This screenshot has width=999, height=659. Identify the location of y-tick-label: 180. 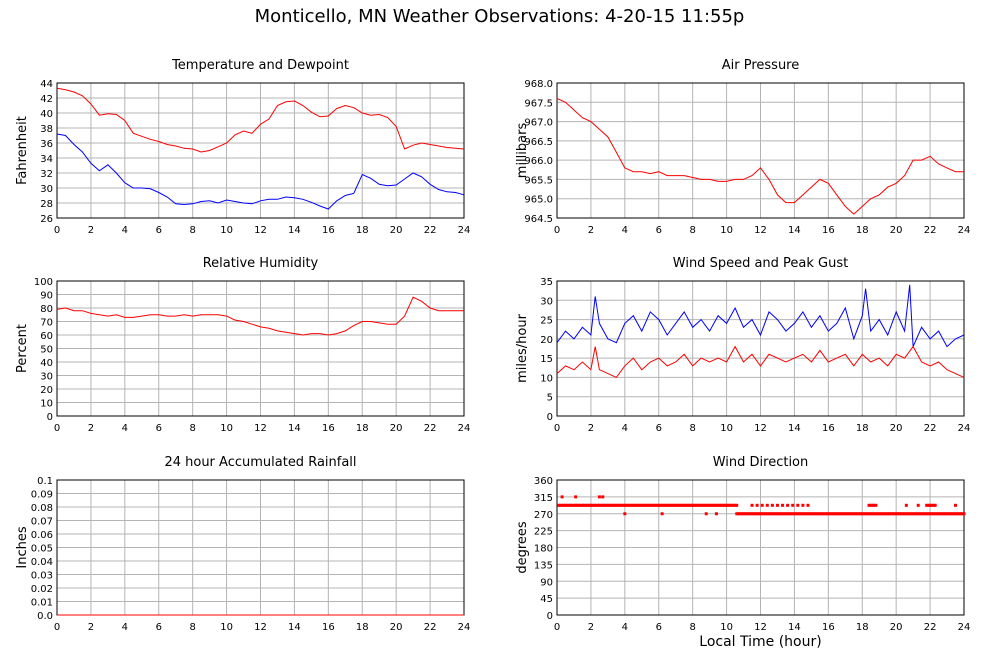
(543, 549).